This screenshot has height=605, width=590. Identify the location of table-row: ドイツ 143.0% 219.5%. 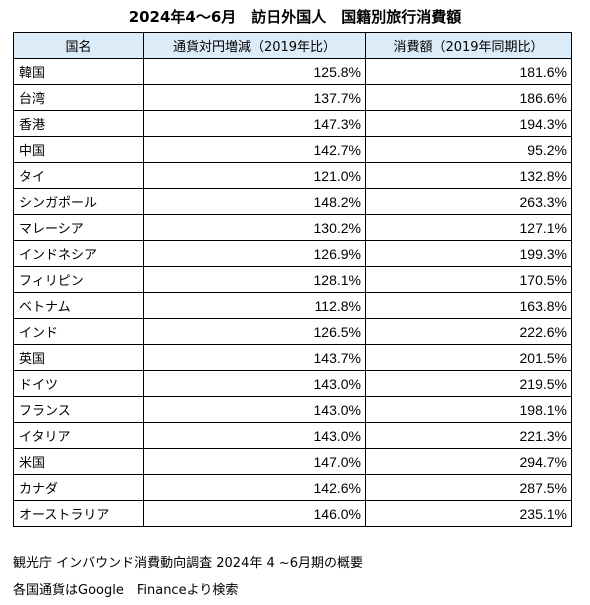
(292, 383).